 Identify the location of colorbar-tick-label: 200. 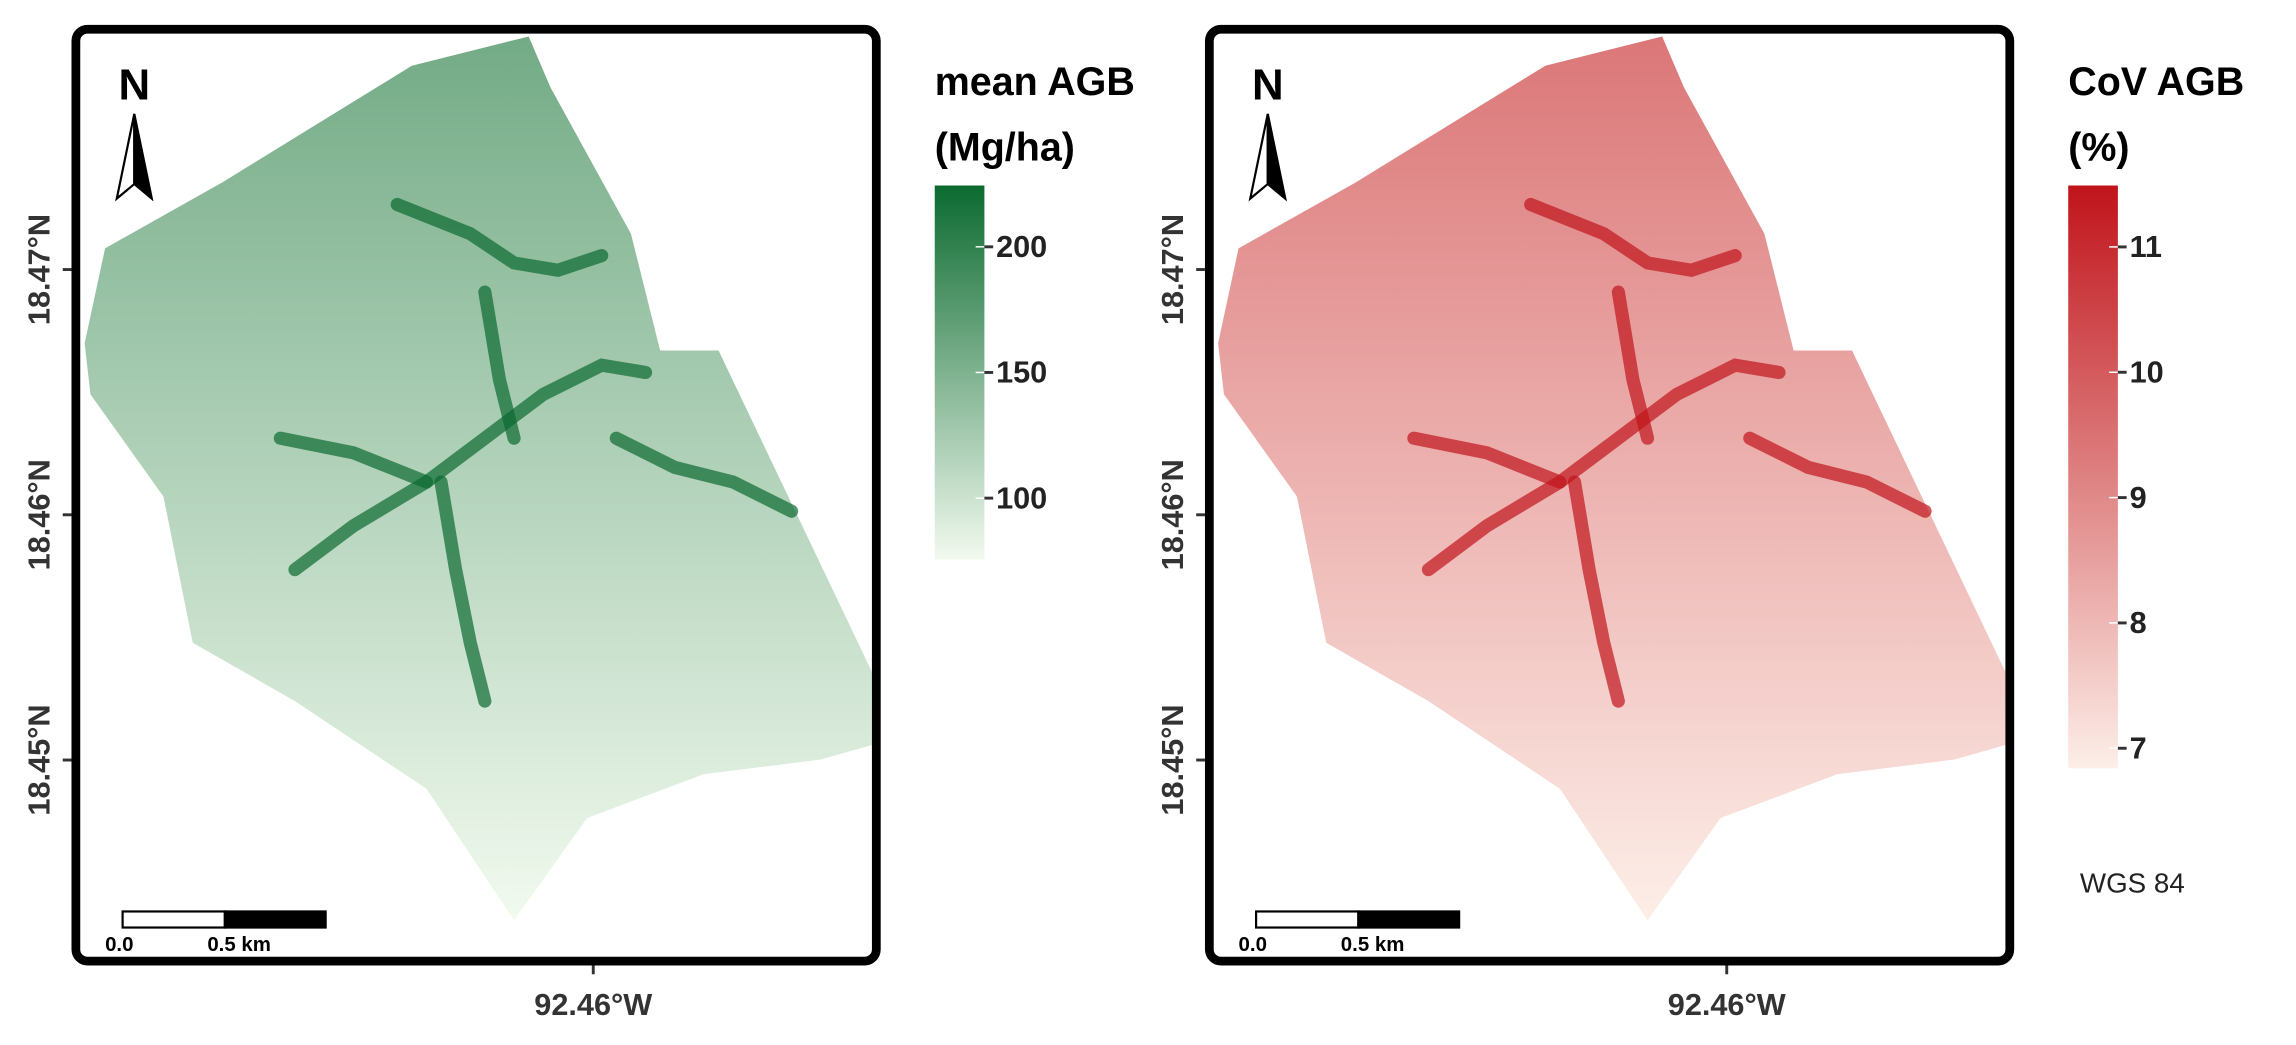
(1021, 247).